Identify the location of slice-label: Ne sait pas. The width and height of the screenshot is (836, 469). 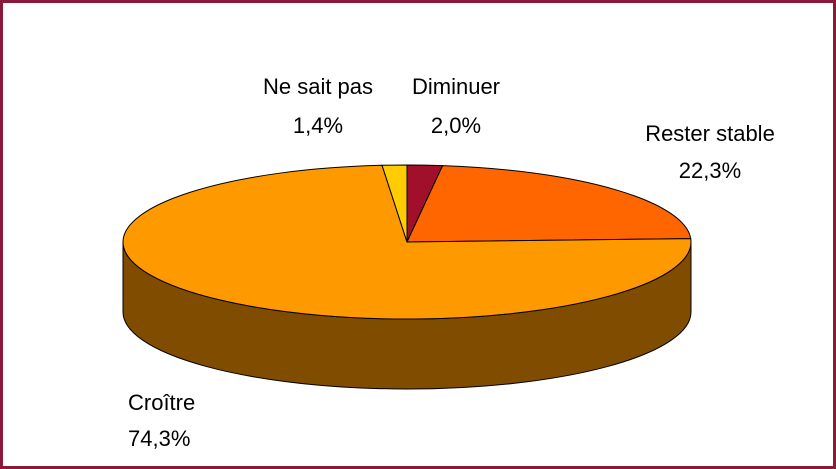
(318, 86).